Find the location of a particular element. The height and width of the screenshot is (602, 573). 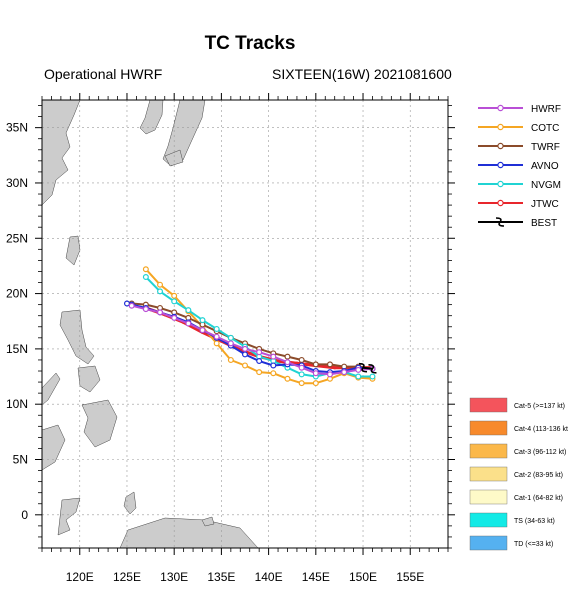

legend-label: COTC is located at coordinates (545, 128).